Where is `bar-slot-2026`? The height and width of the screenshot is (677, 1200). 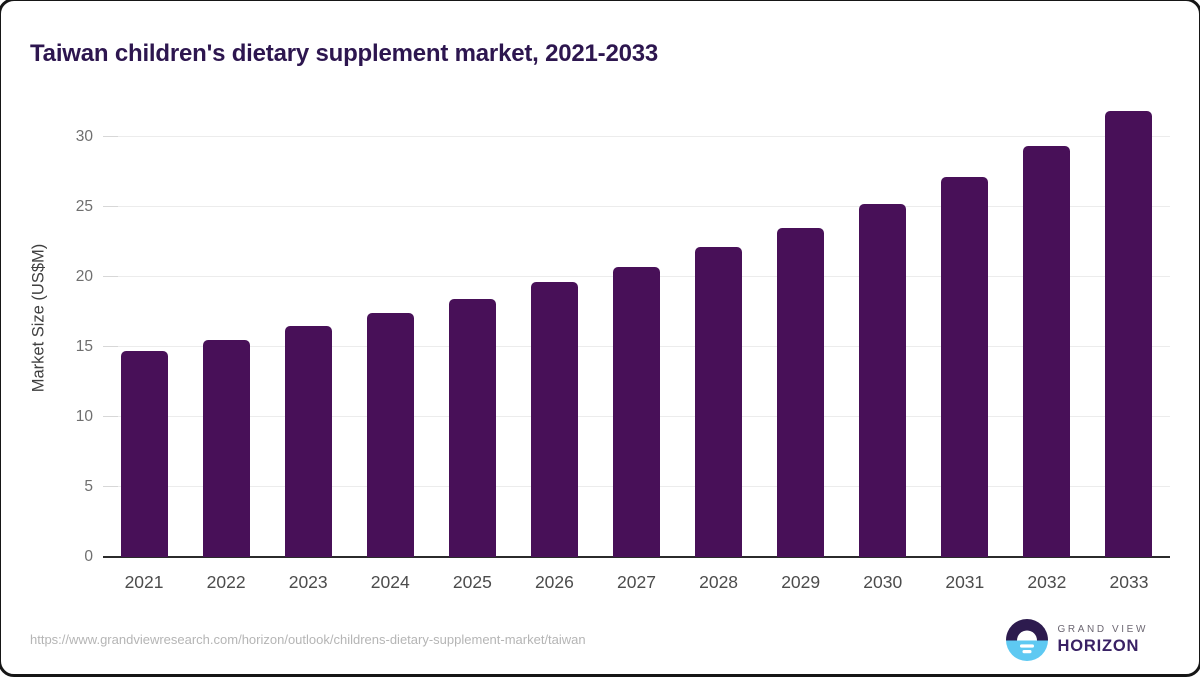 bar-slot-2026 is located at coordinates (554, 333).